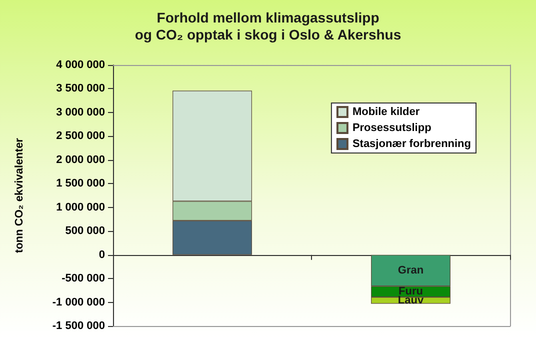  I want to click on y-tick-label: 1 500 000, so click(80, 184).